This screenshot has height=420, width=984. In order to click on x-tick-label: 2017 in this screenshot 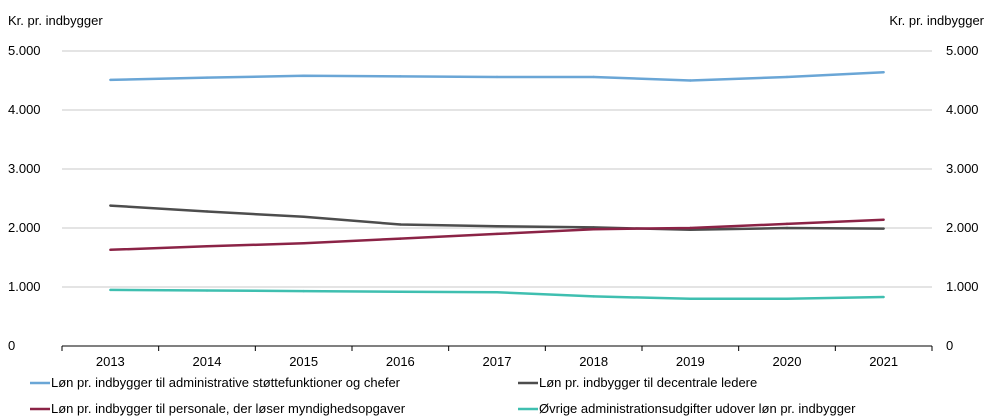, I will do `click(497, 361)`.